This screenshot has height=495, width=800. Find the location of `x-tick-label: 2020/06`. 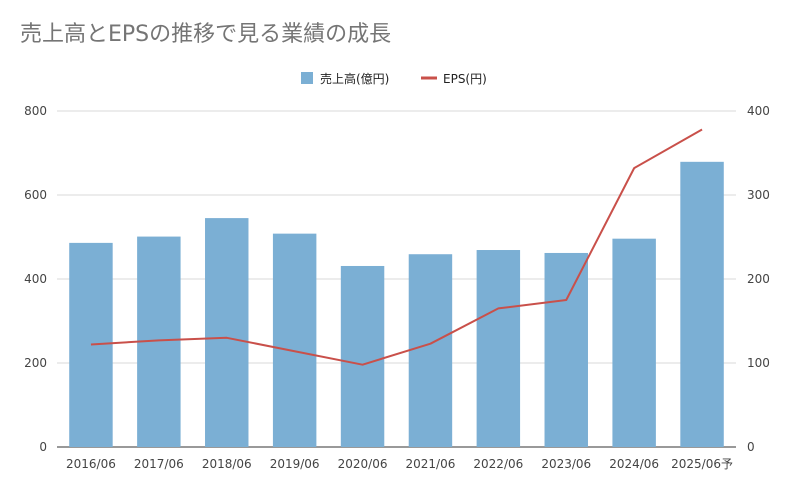

x-tick-label: 2020/06 is located at coordinates (363, 464).